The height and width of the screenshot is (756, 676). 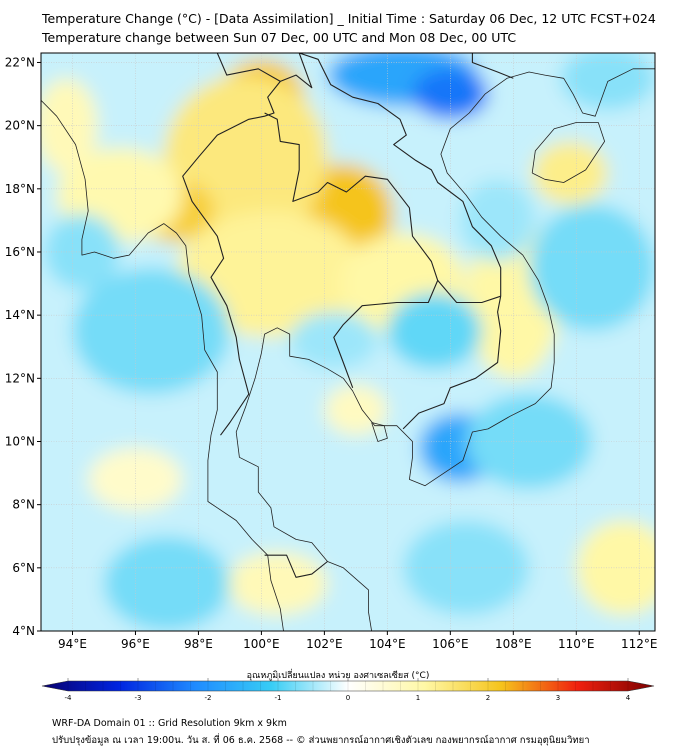 What do you see at coordinates (558, 697) in the screenshot?
I see `colorbar-tick-label: 3` at bounding box center [558, 697].